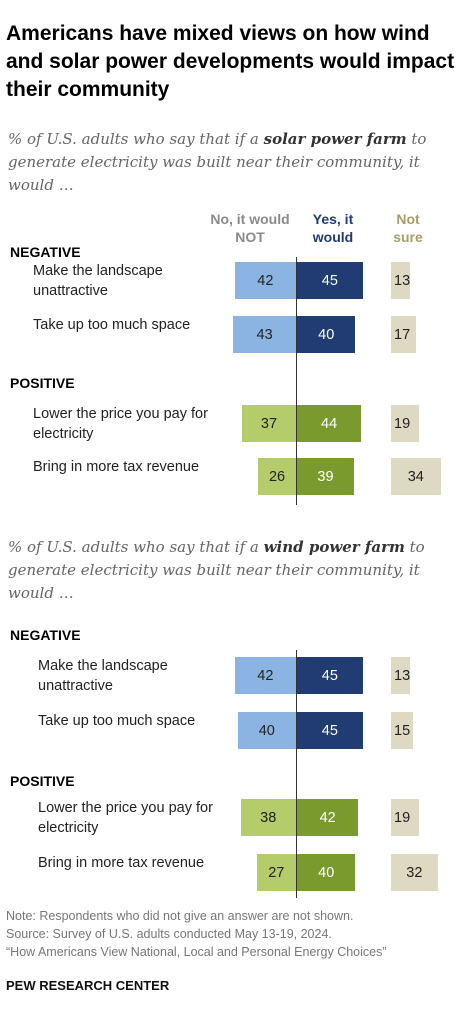  I want to click on bar-no: 27, so click(276, 872).